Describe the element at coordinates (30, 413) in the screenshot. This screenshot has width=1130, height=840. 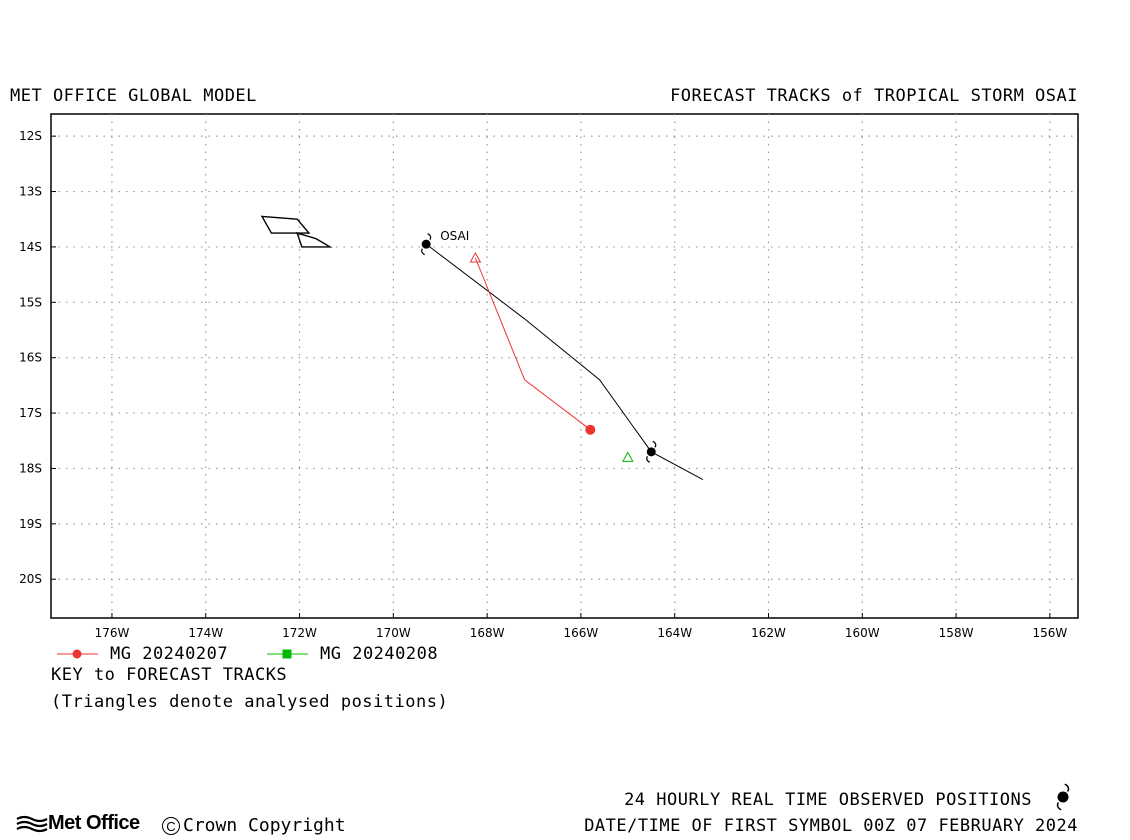
I see `lat-tick-label: 17S` at that location.